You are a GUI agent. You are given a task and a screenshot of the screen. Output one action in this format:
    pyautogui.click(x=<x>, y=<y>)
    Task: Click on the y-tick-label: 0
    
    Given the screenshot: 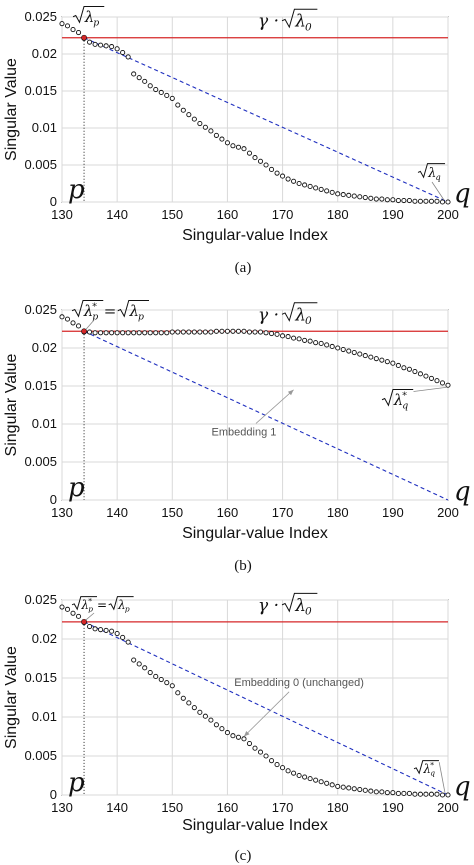 What is the action you would take?
    pyautogui.click(x=53, y=201)
    